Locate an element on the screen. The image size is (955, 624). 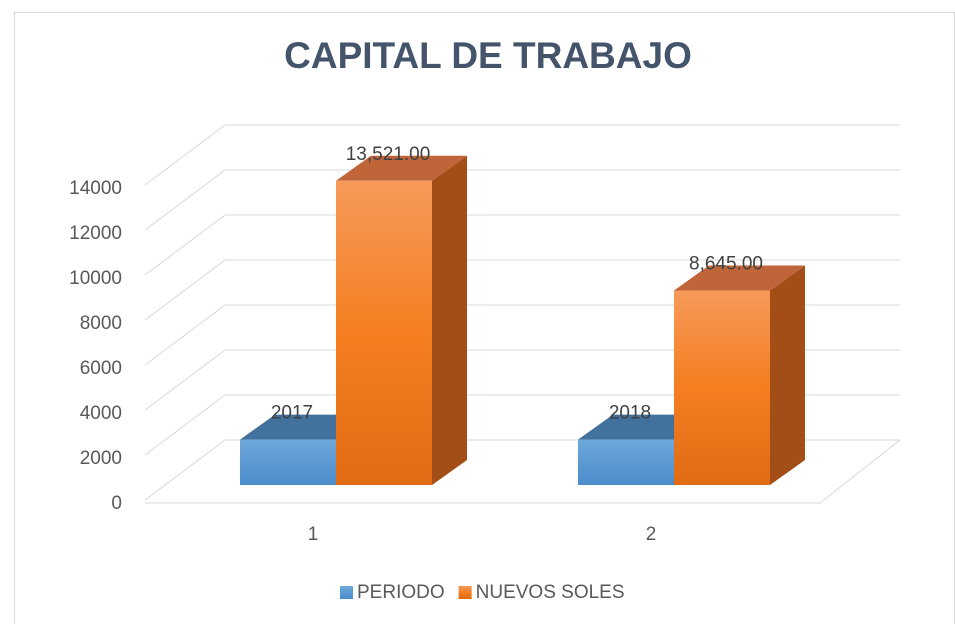
chart-title: CAPITAL DE TRABAJO is located at coordinates (488, 55).